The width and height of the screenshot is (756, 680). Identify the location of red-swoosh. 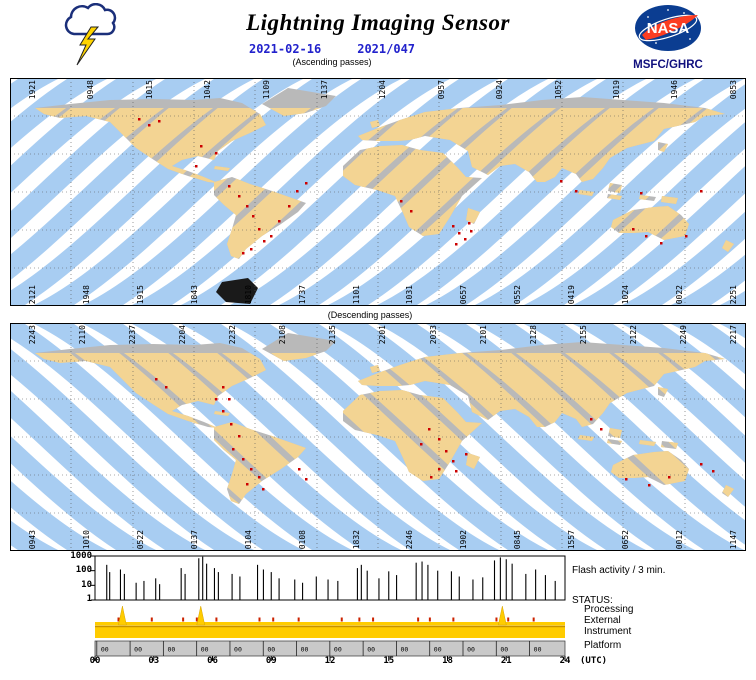
(670, 27).